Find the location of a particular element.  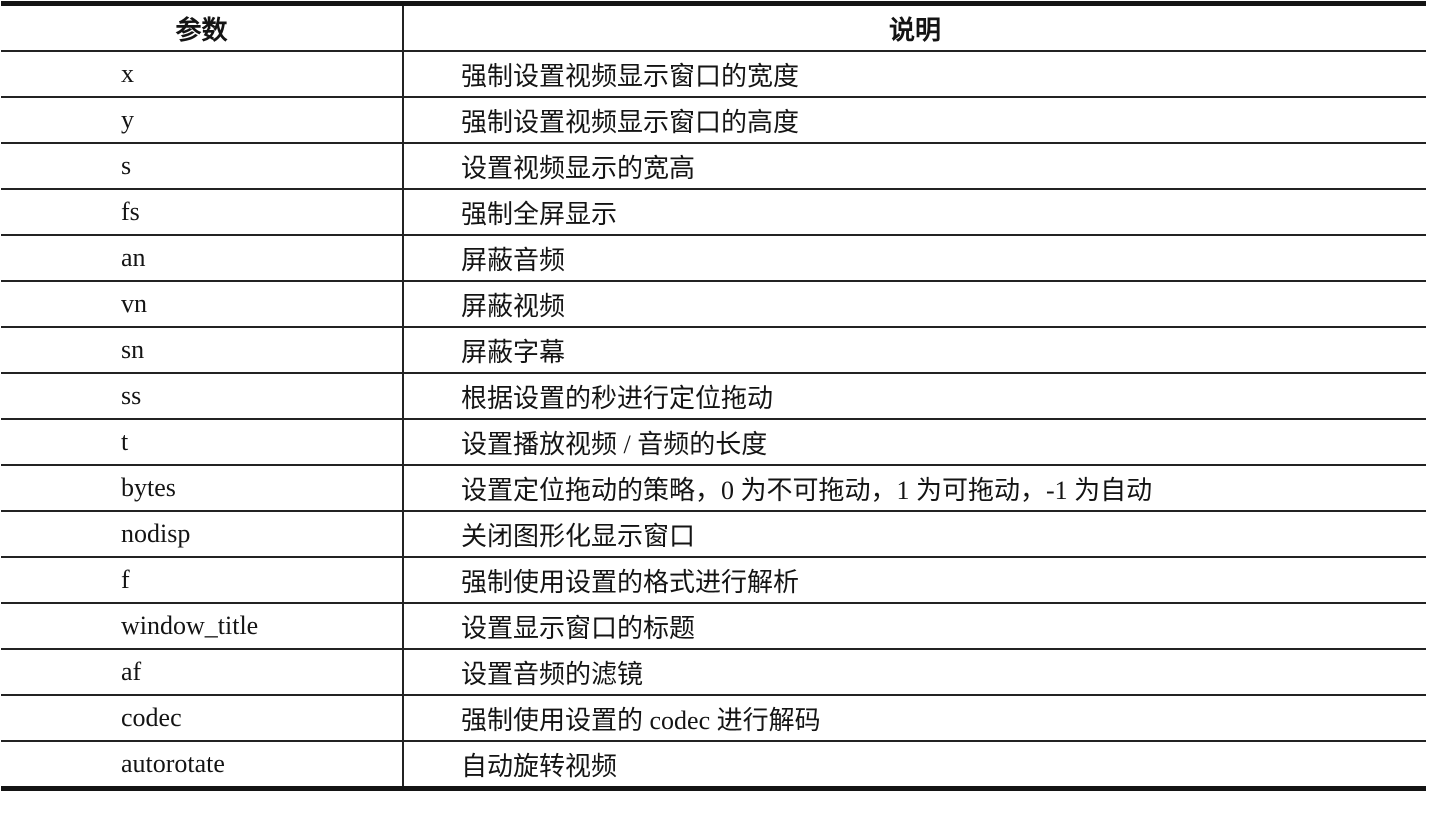

table-row: fs 强制全屏显示 is located at coordinates (713, 212).